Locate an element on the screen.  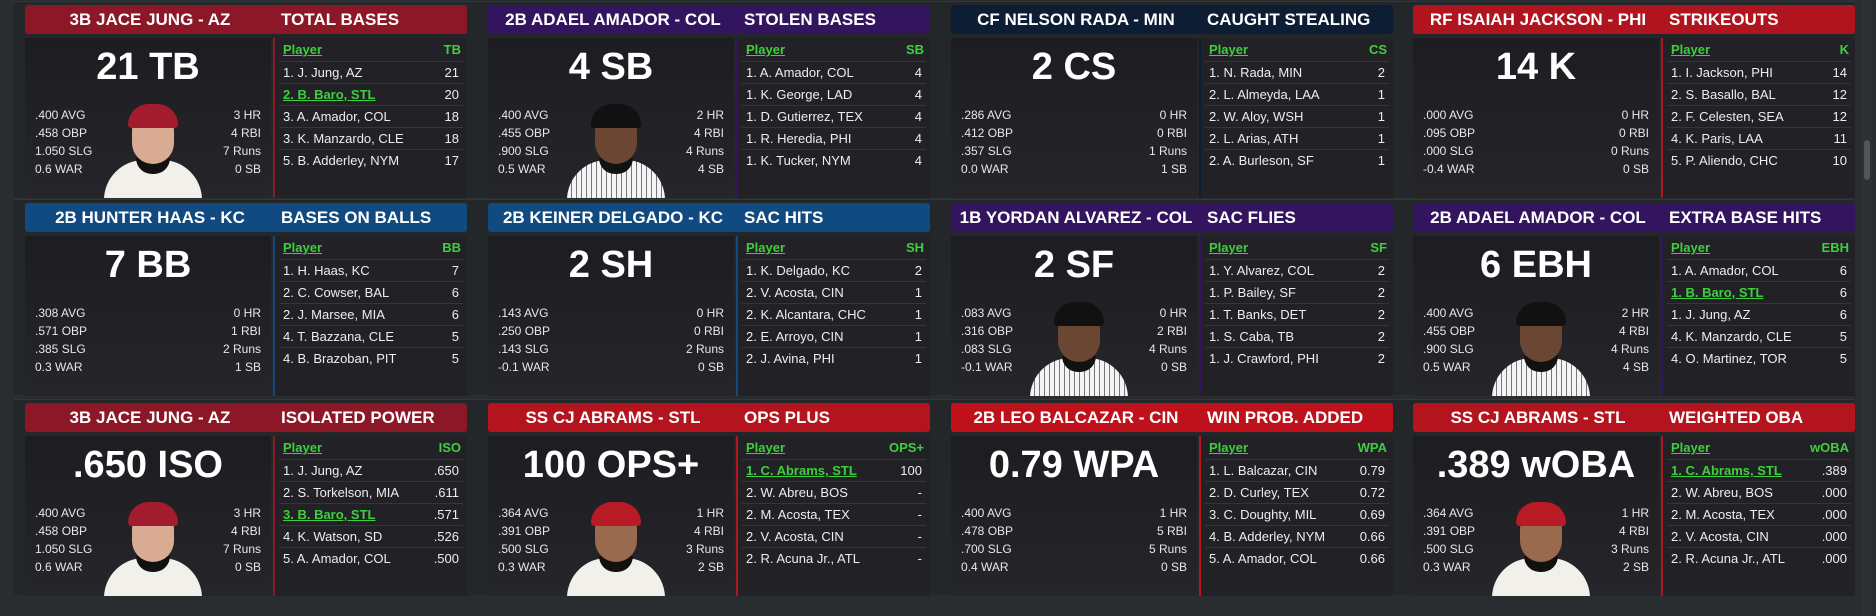
table-row: 2. L. Almeyda, LAA 1 is located at coordinates (1297, 94).